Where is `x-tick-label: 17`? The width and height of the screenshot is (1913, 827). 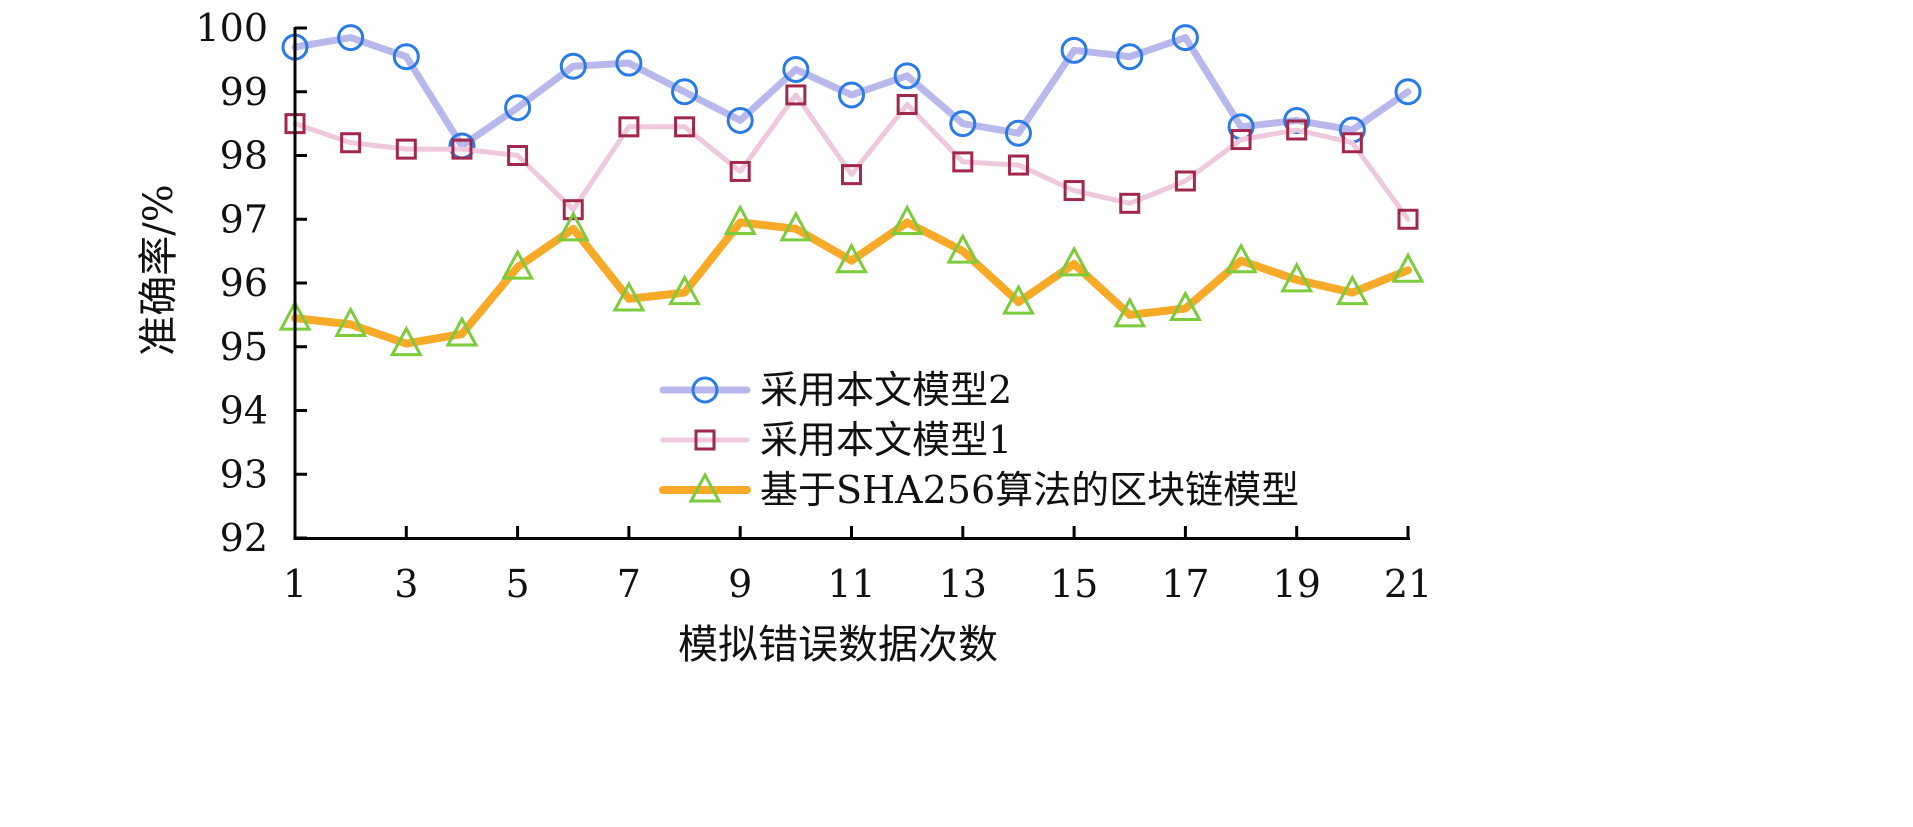 x-tick-label: 17 is located at coordinates (1185, 584).